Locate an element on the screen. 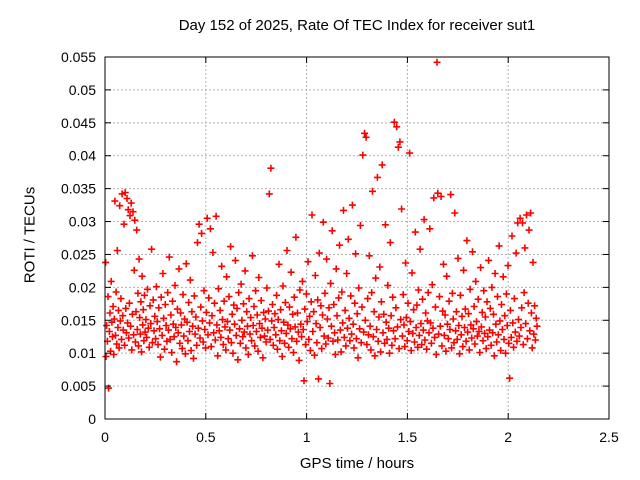 The image size is (640, 480). x-tick-label: 2 is located at coordinates (508, 437).